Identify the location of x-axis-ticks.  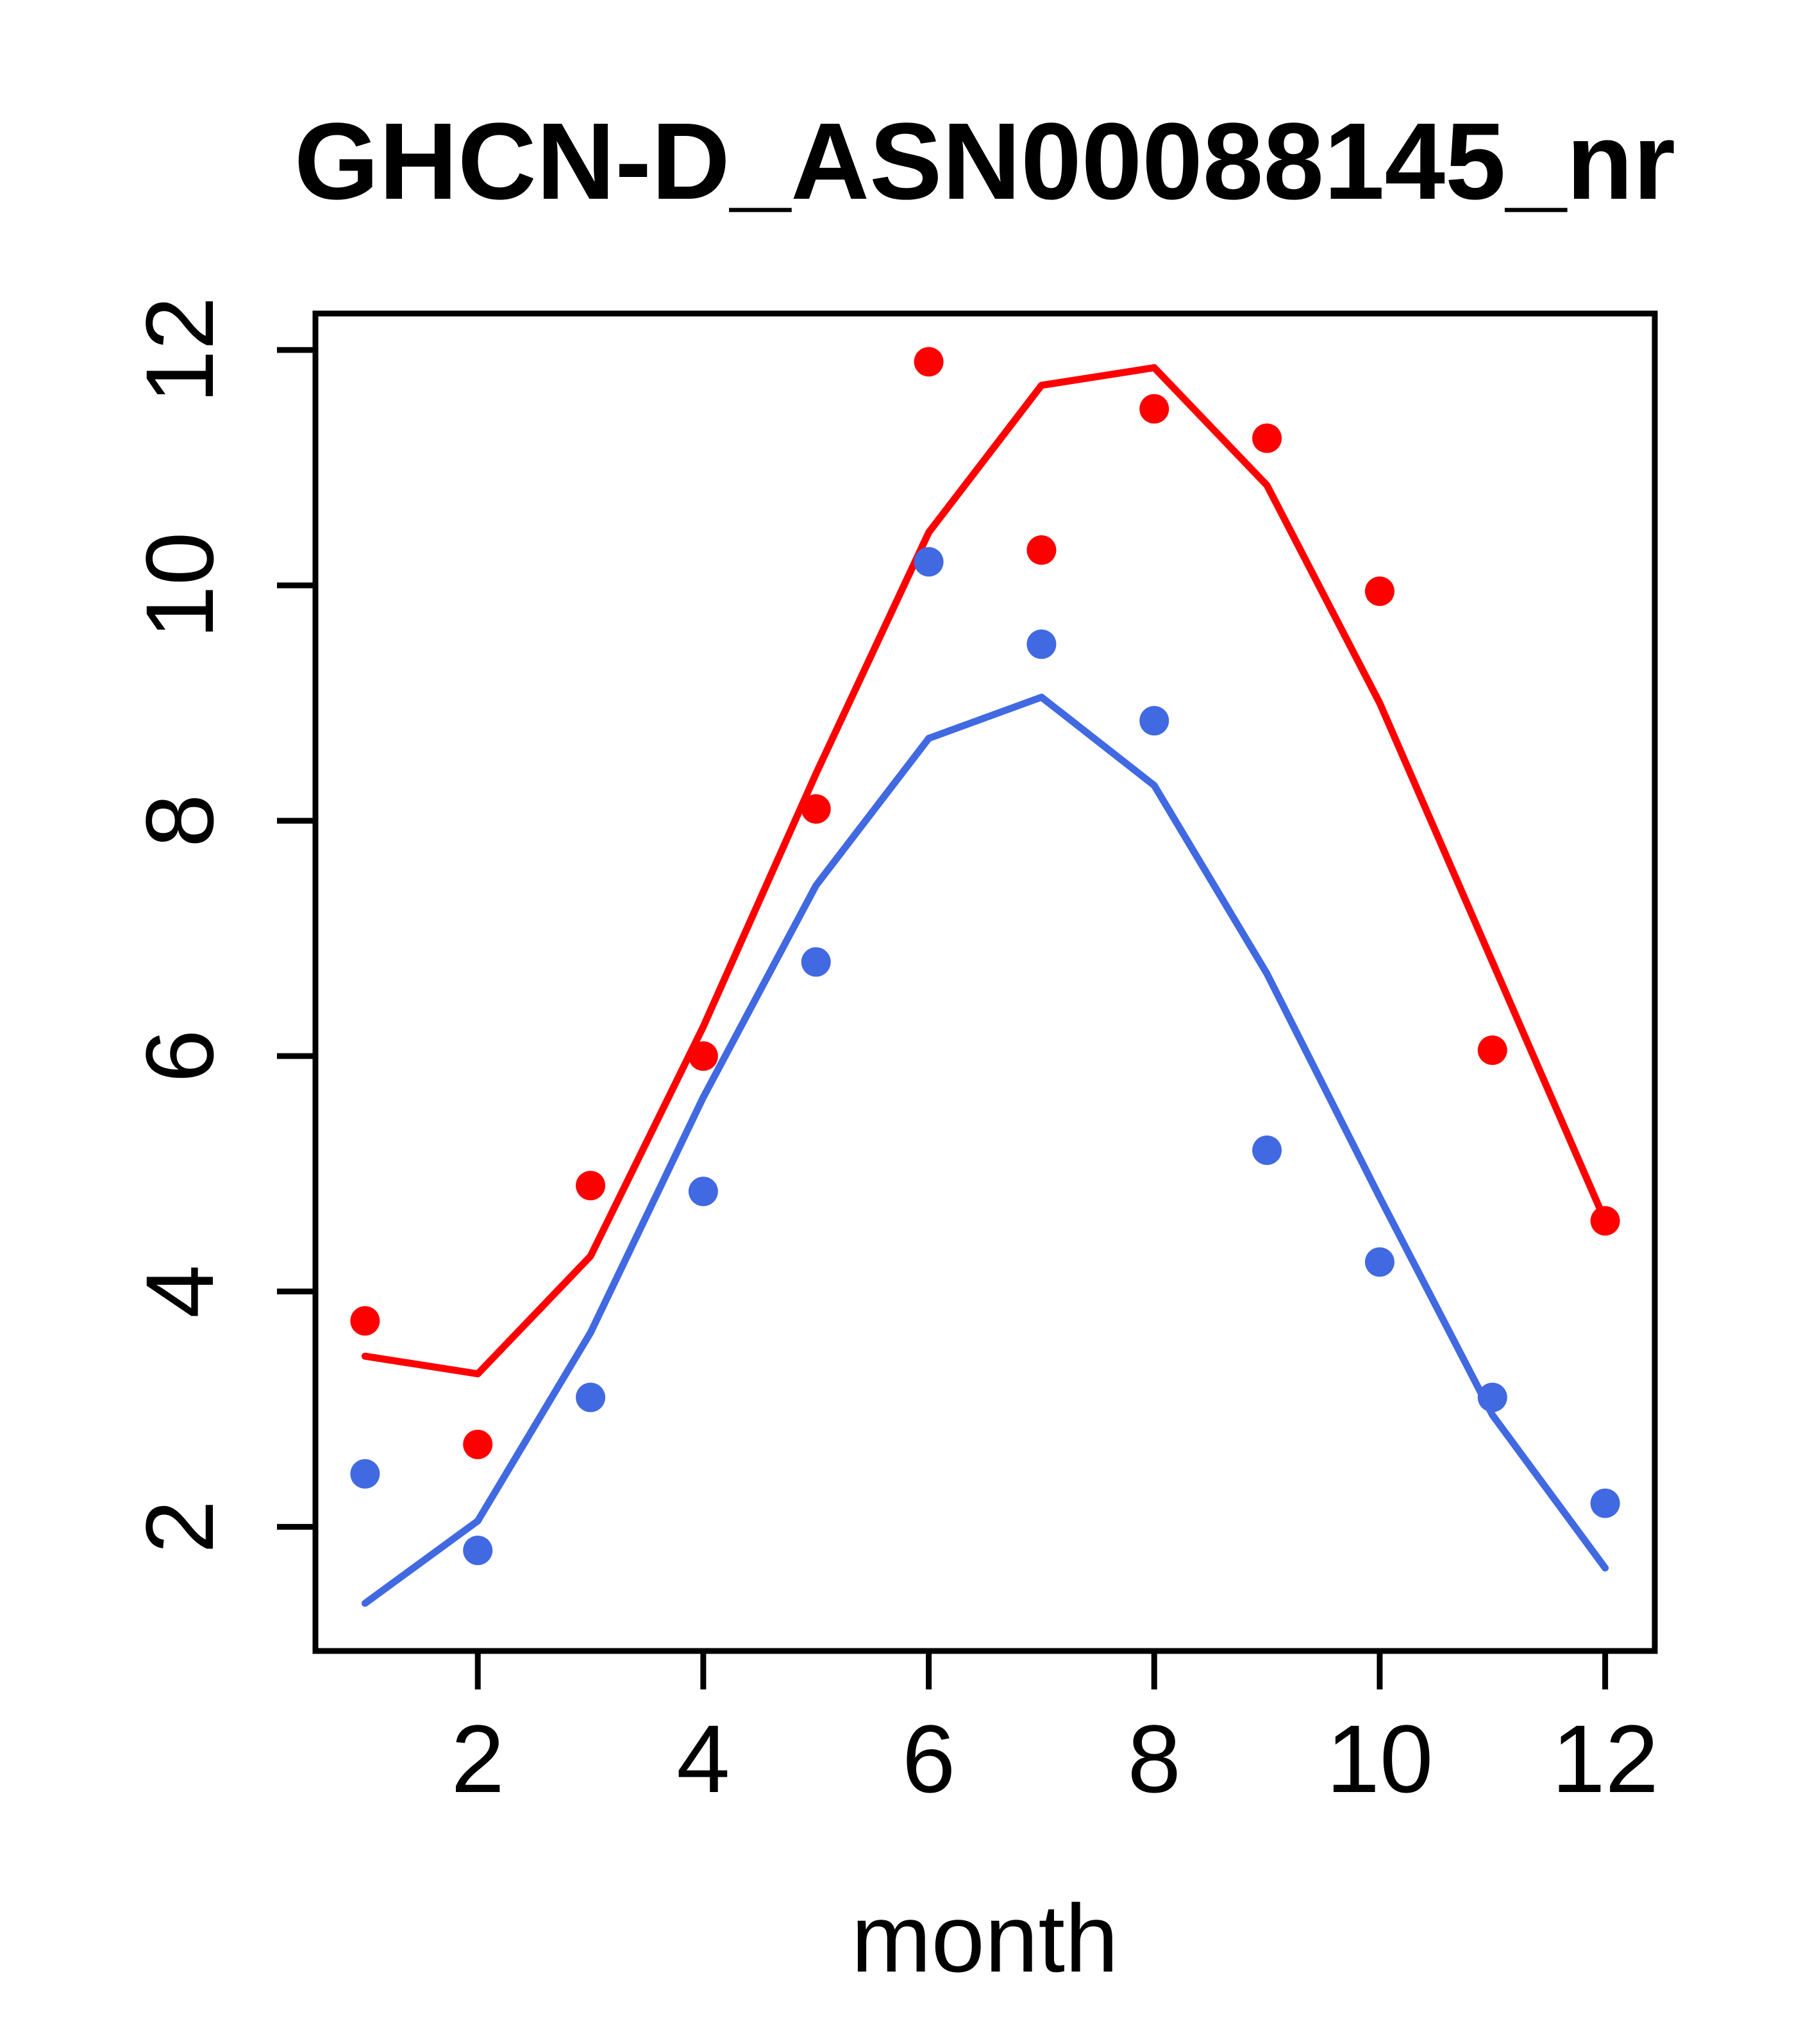
(1041, 1670).